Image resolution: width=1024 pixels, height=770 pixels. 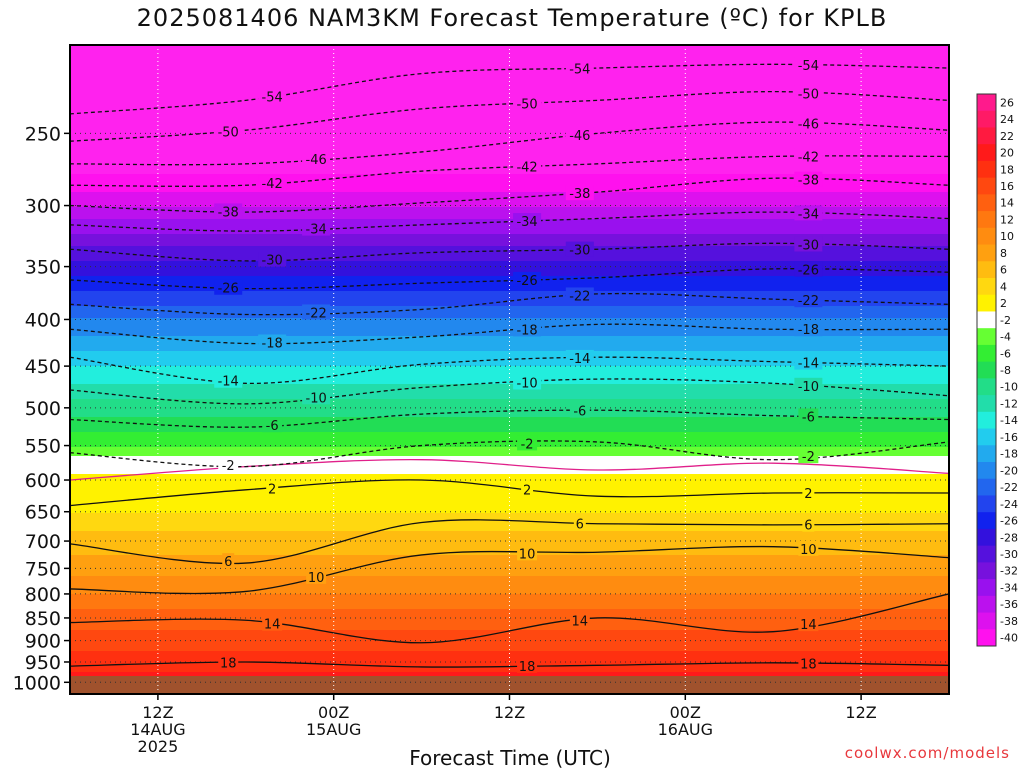 What do you see at coordinates (808, 494) in the screenshot?
I see `isotherm-label: 2` at bounding box center [808, 494].